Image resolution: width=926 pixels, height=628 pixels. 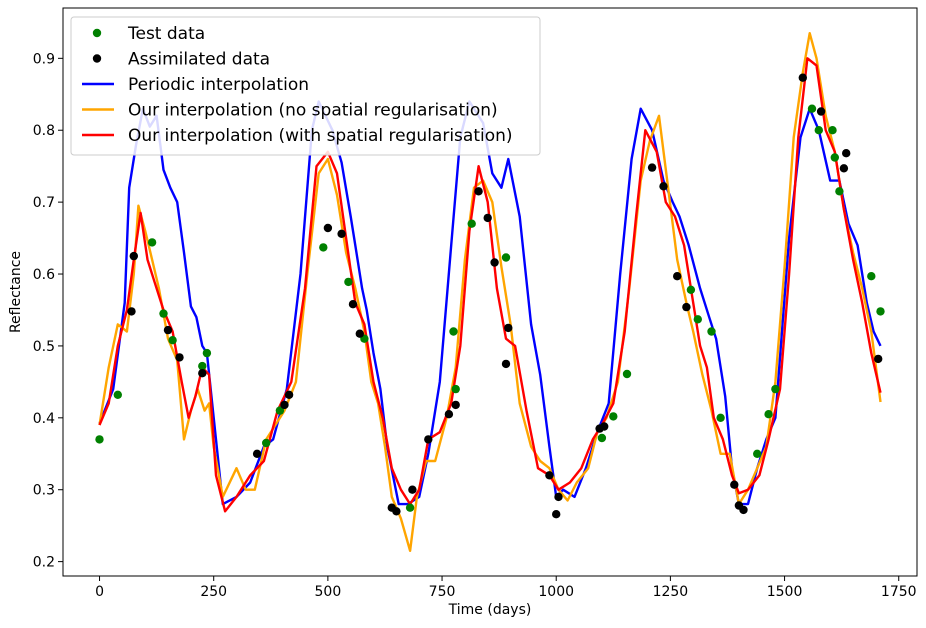 I want to click on legend-label: Assimilated data, so click(x=199, y=60).